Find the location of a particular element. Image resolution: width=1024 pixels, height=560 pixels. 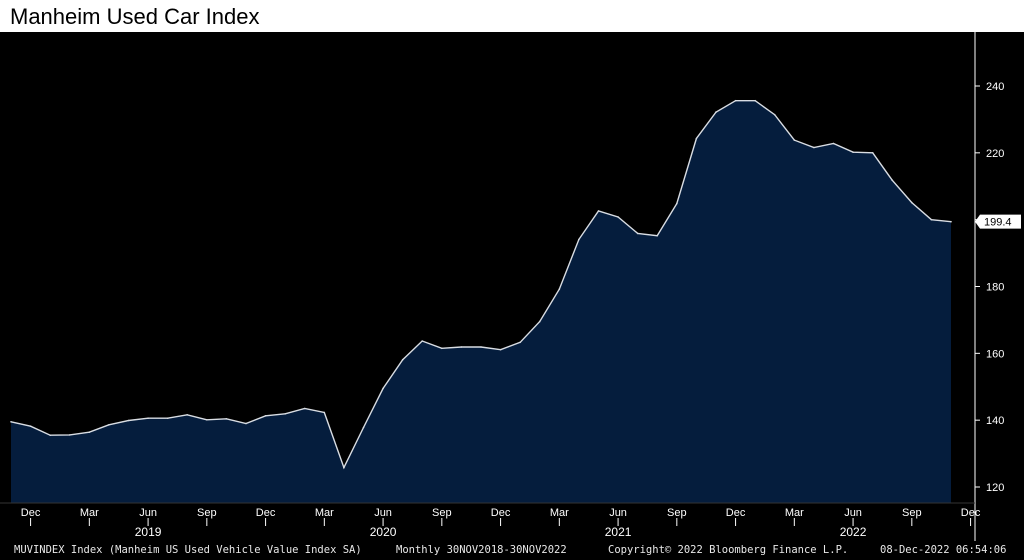

y-tick-label: 180 is located at coordinates (995, 288).